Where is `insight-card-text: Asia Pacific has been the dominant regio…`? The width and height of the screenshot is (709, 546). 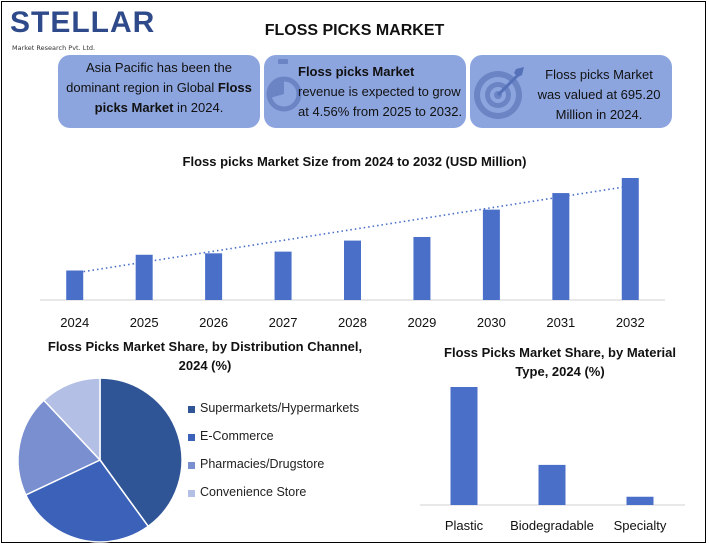 insight-card-text: Asia Pacific has been the dominant regio… is located at coordinates (159, 88).